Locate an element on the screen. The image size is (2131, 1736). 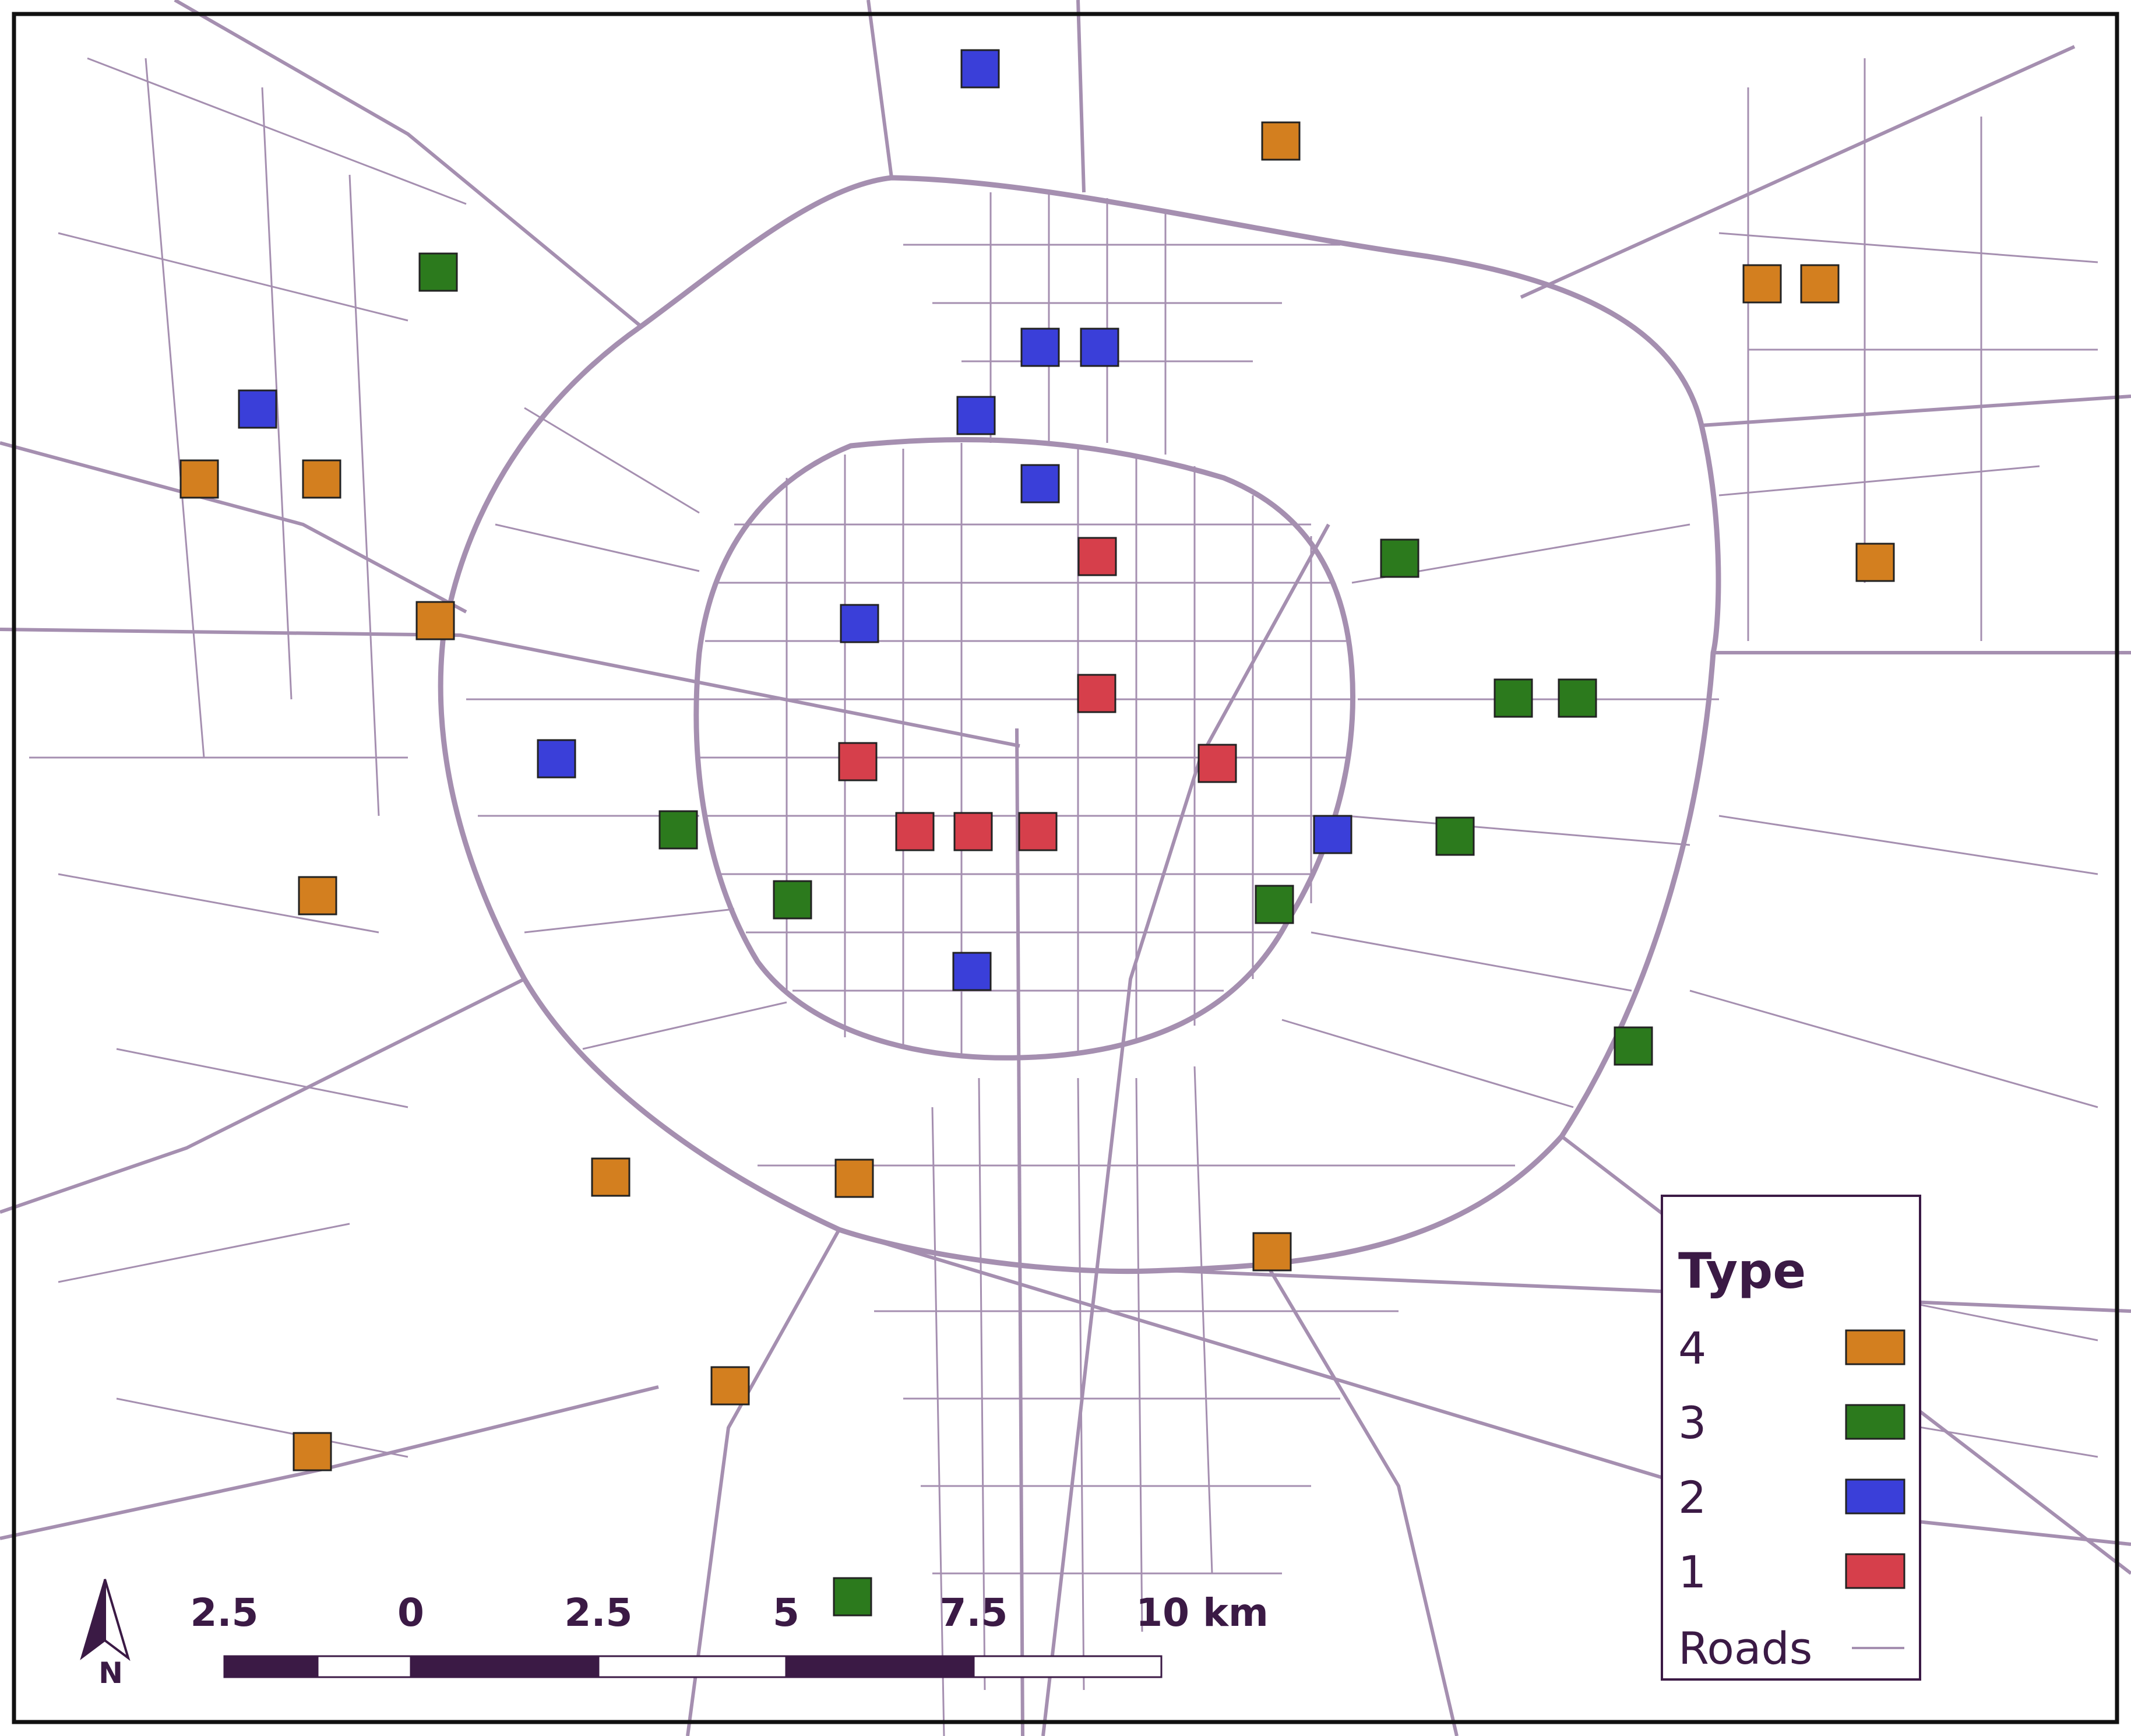
legend-title: Type is located at coordinates (1742, 1271).